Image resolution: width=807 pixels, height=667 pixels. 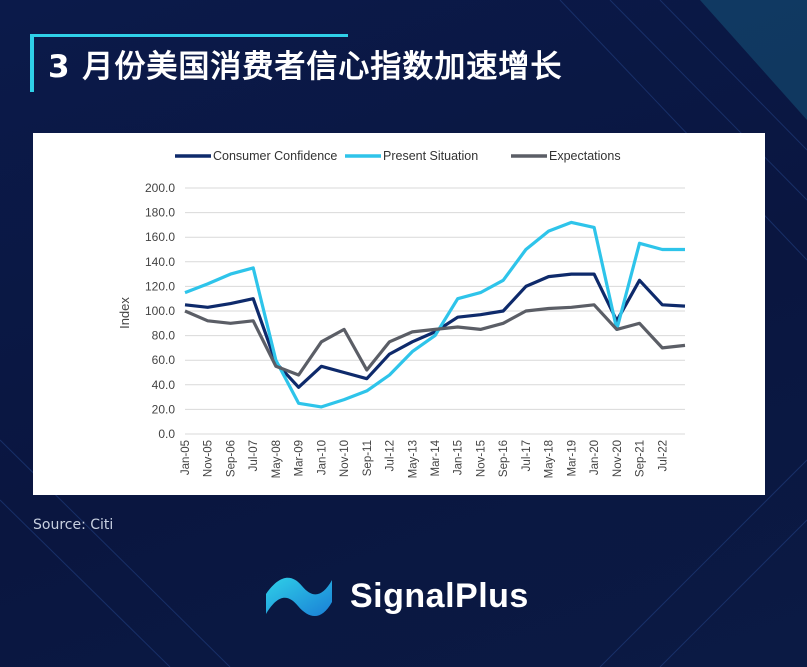 I want to click on x-tick-label: Jul-12, so click(x=391, y=455).